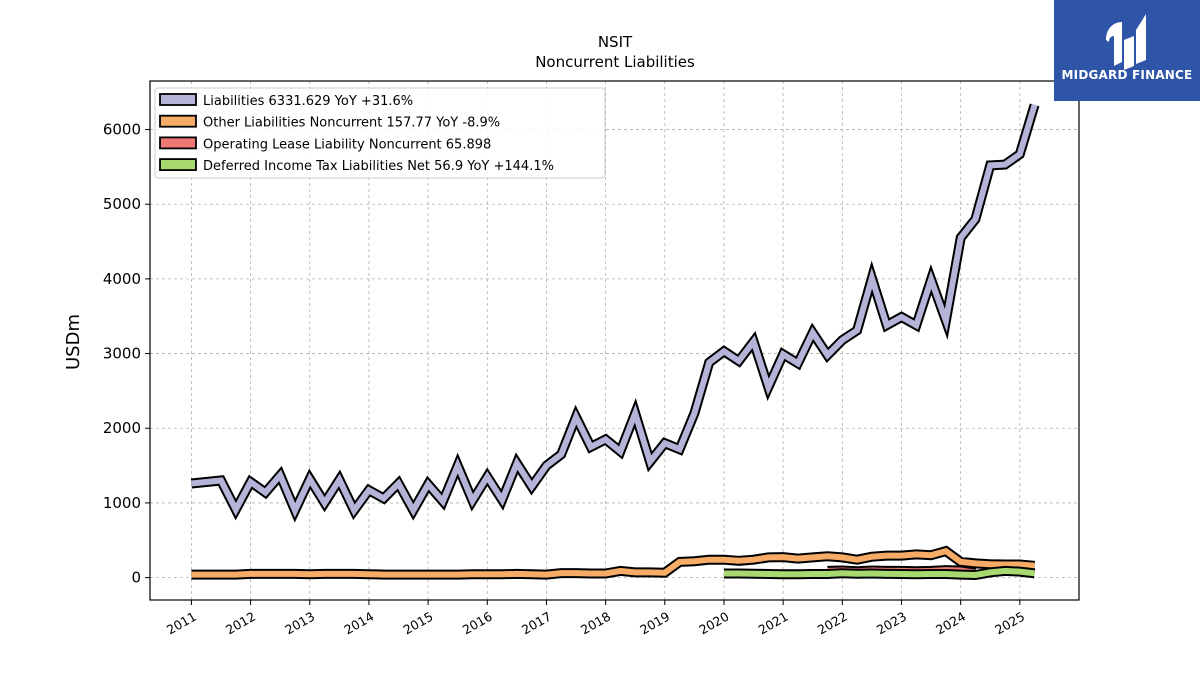 Image resolution: width=1200 pixels, height=675 pixels. Describe the element at coordinates (122, 428) in the screenshot. I see `y-tick-label: 2000` at that location.